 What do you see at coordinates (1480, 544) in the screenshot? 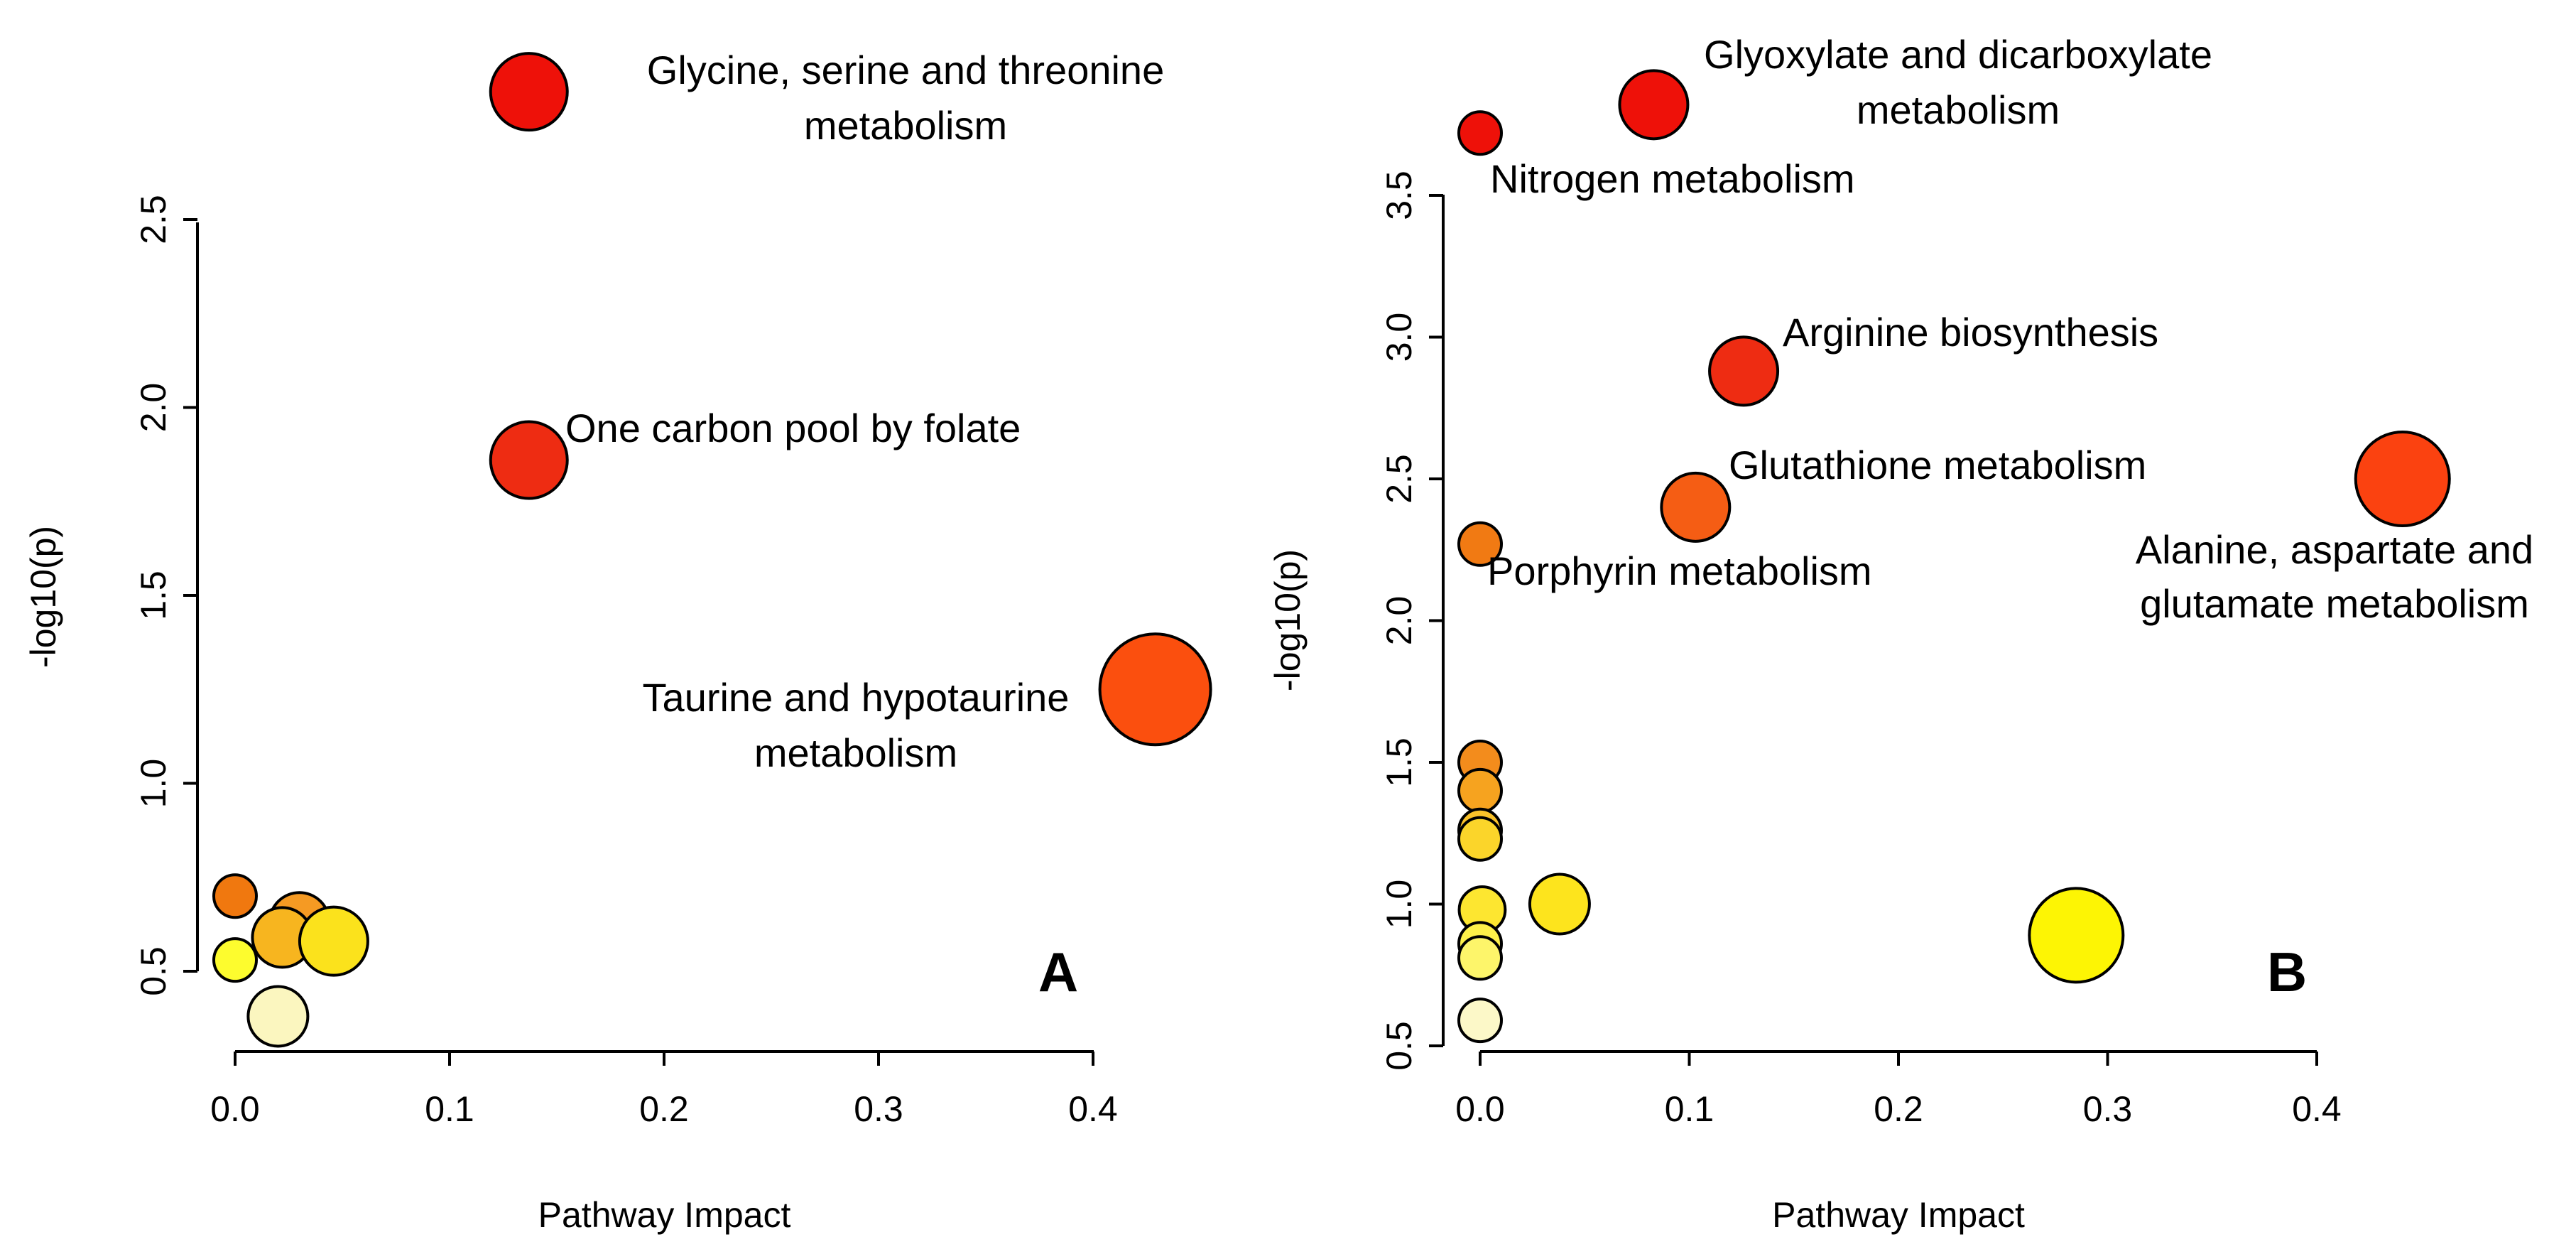
I see `bubble-porphyrin-metabolism` at bounding box center [1480, 544].